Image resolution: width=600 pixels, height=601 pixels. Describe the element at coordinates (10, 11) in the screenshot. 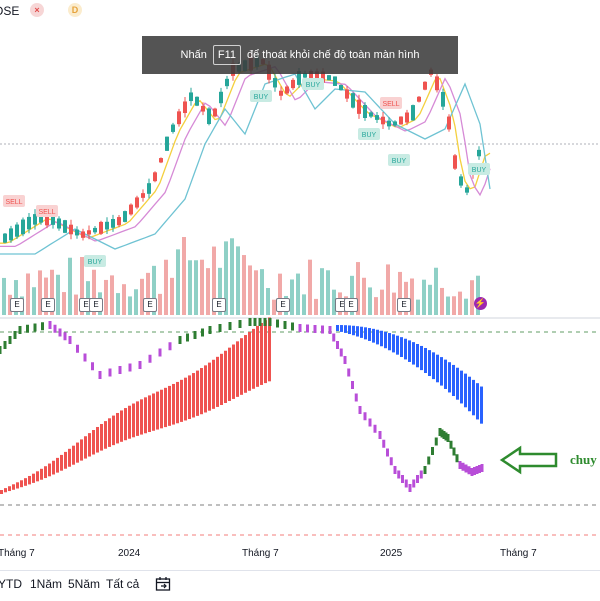

I see `ticker-symbol: OSE` at that location.